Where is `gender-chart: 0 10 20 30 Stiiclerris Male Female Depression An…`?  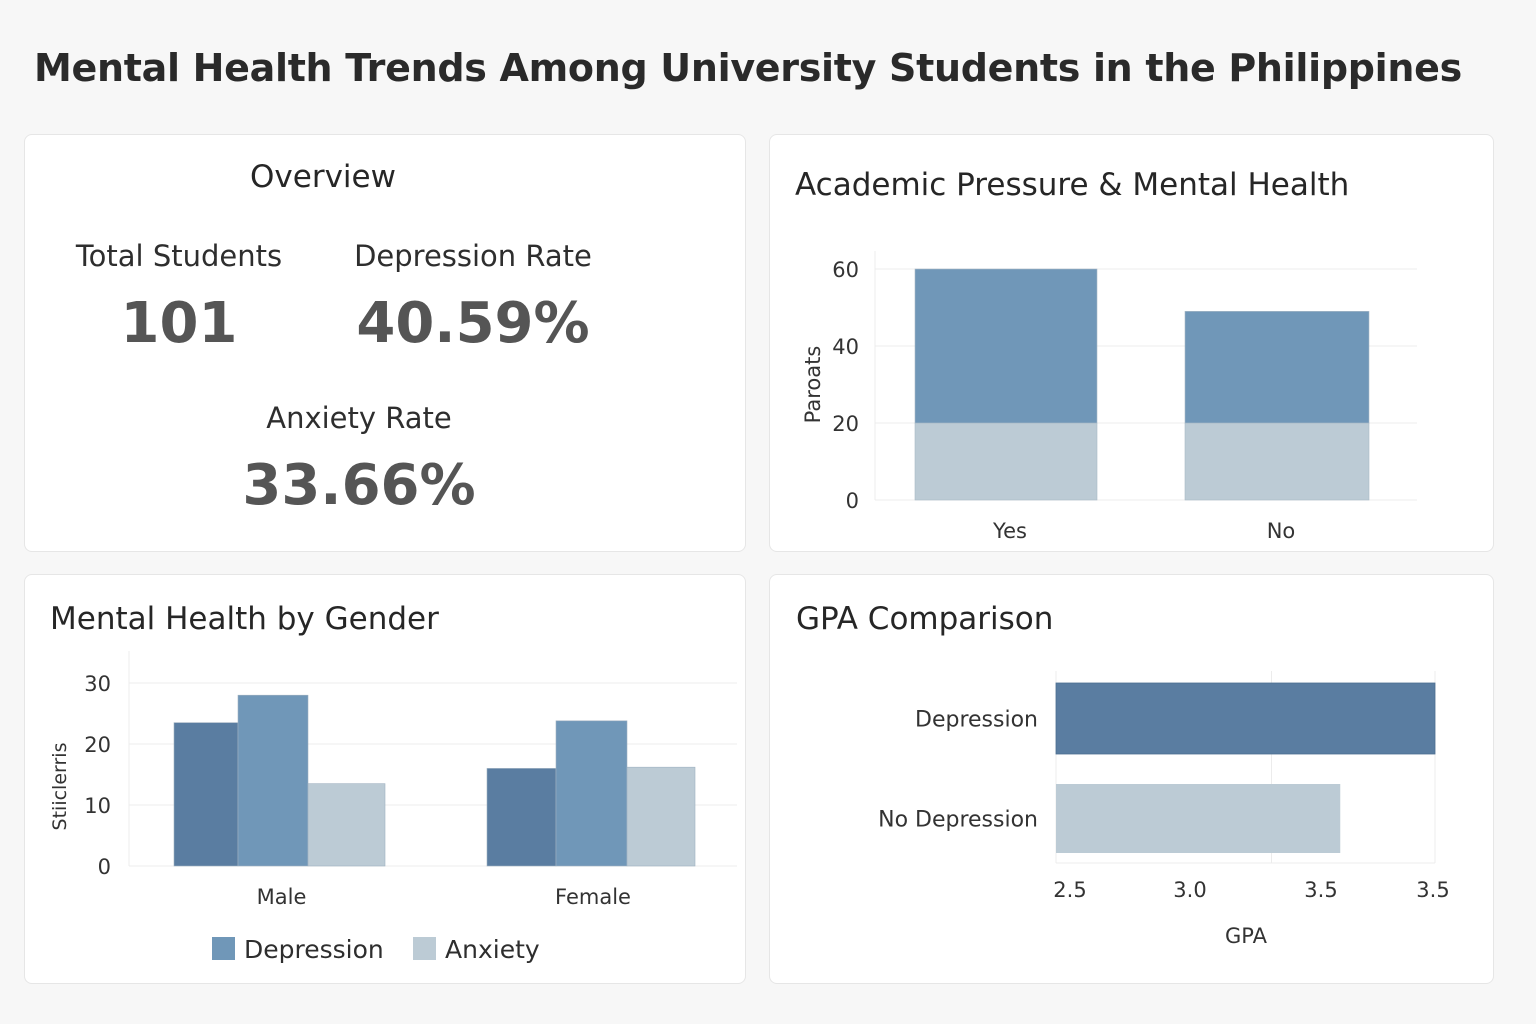
gender-chart: 0 10 20 30 Stiiclerris Male Female Depression An… is located at coordinates (393, 807).